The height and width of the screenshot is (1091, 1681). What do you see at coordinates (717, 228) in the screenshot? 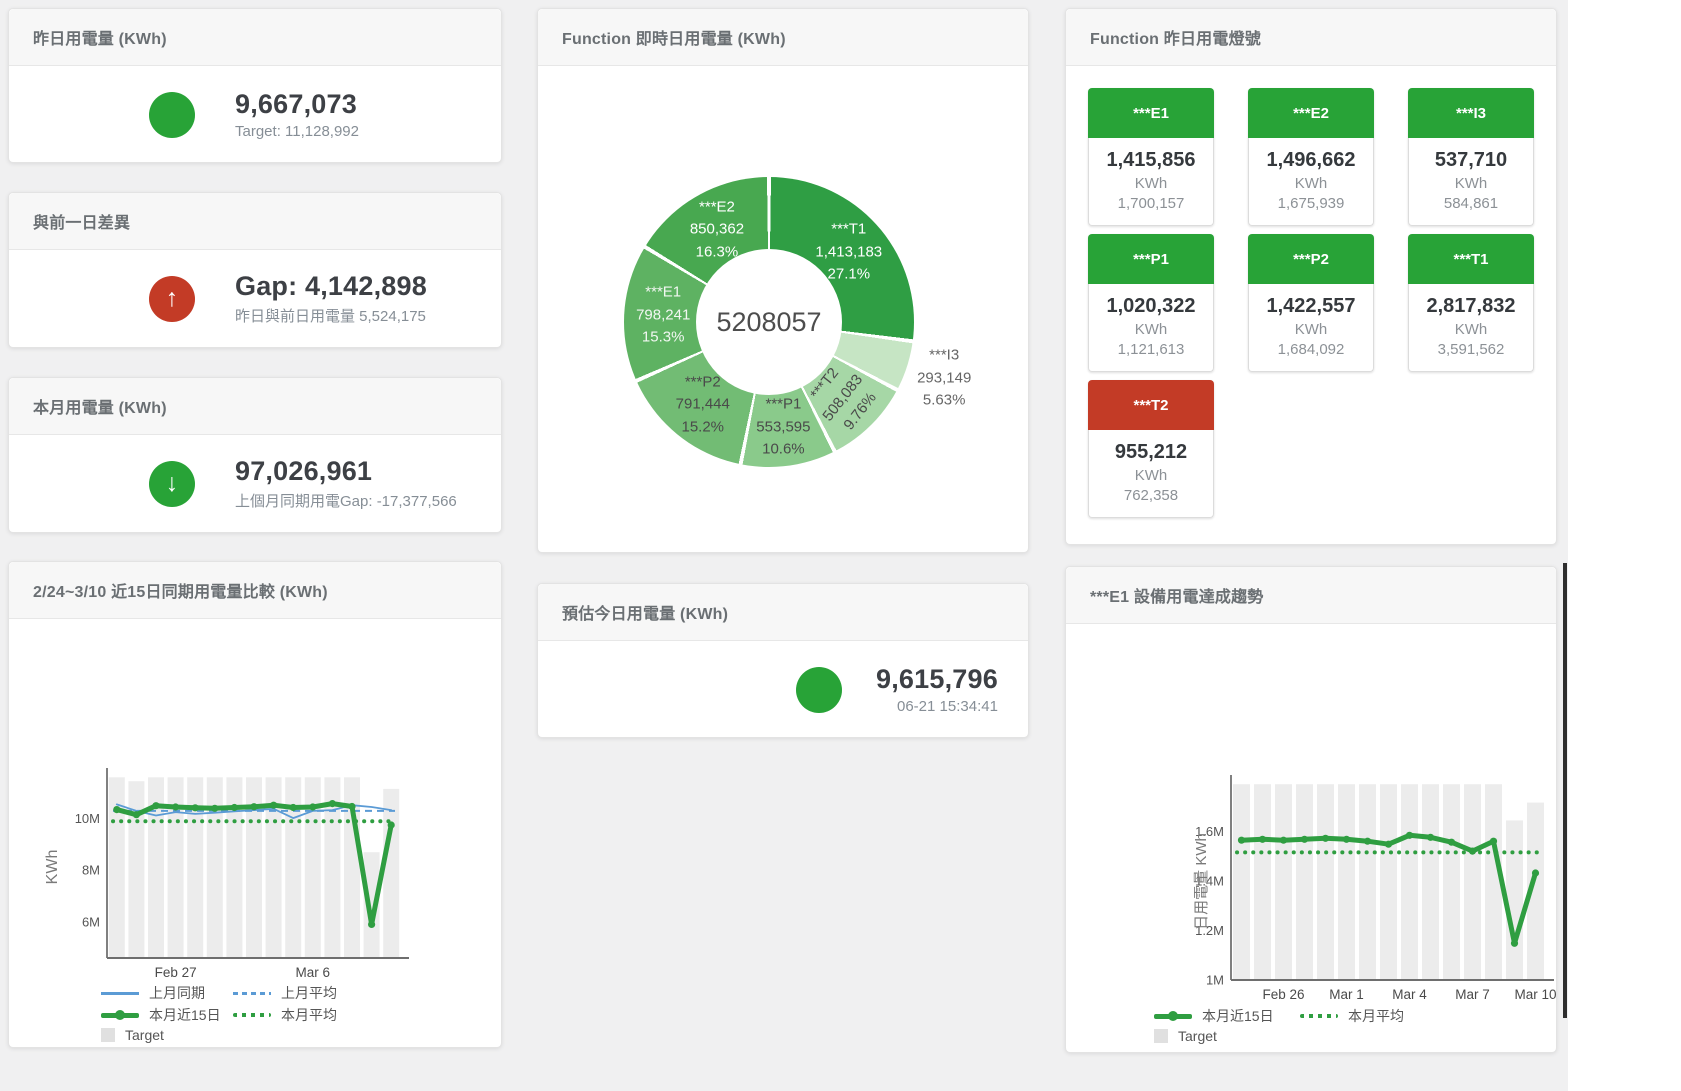
I see `donut-label-E2: ***E2 850,362 16.3%` at bounding box center [717, 228].